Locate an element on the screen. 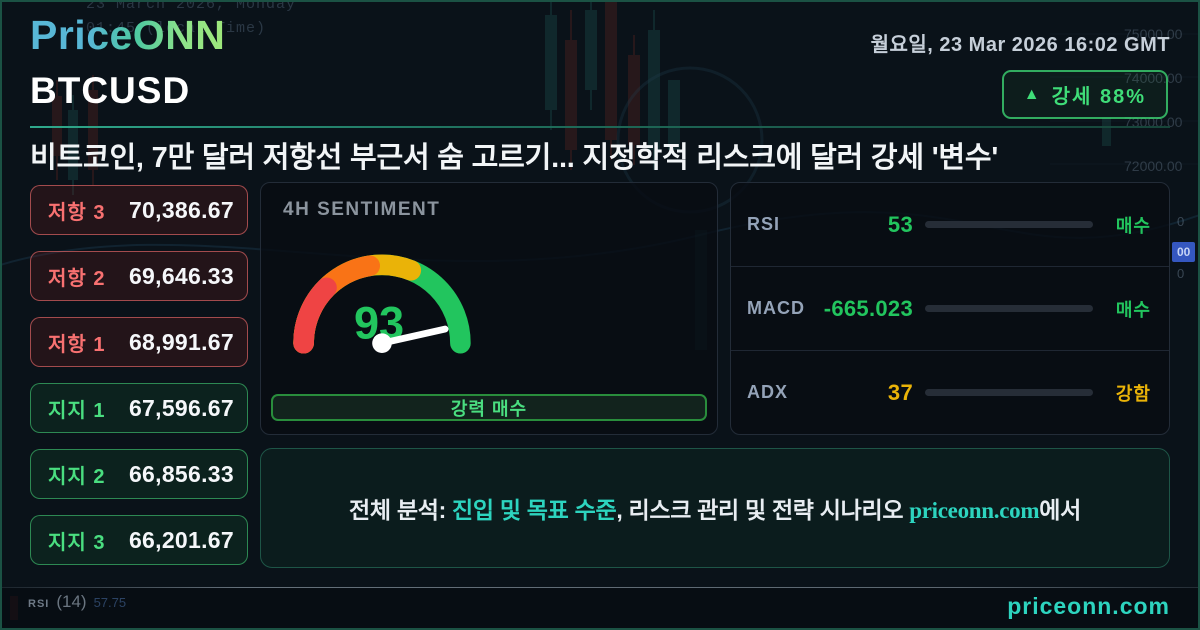  bullish-badge: ▲ 강세 88% is located at coordinates (1084, 94).